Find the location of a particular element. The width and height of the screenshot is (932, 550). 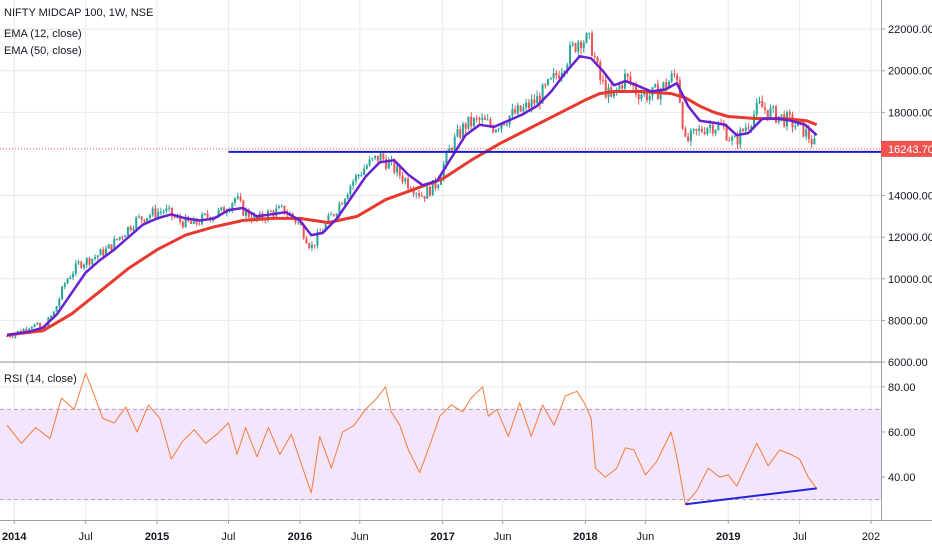

rsi-axis: 80.00 60.00 40.00 is located at coordinates (898, 433).